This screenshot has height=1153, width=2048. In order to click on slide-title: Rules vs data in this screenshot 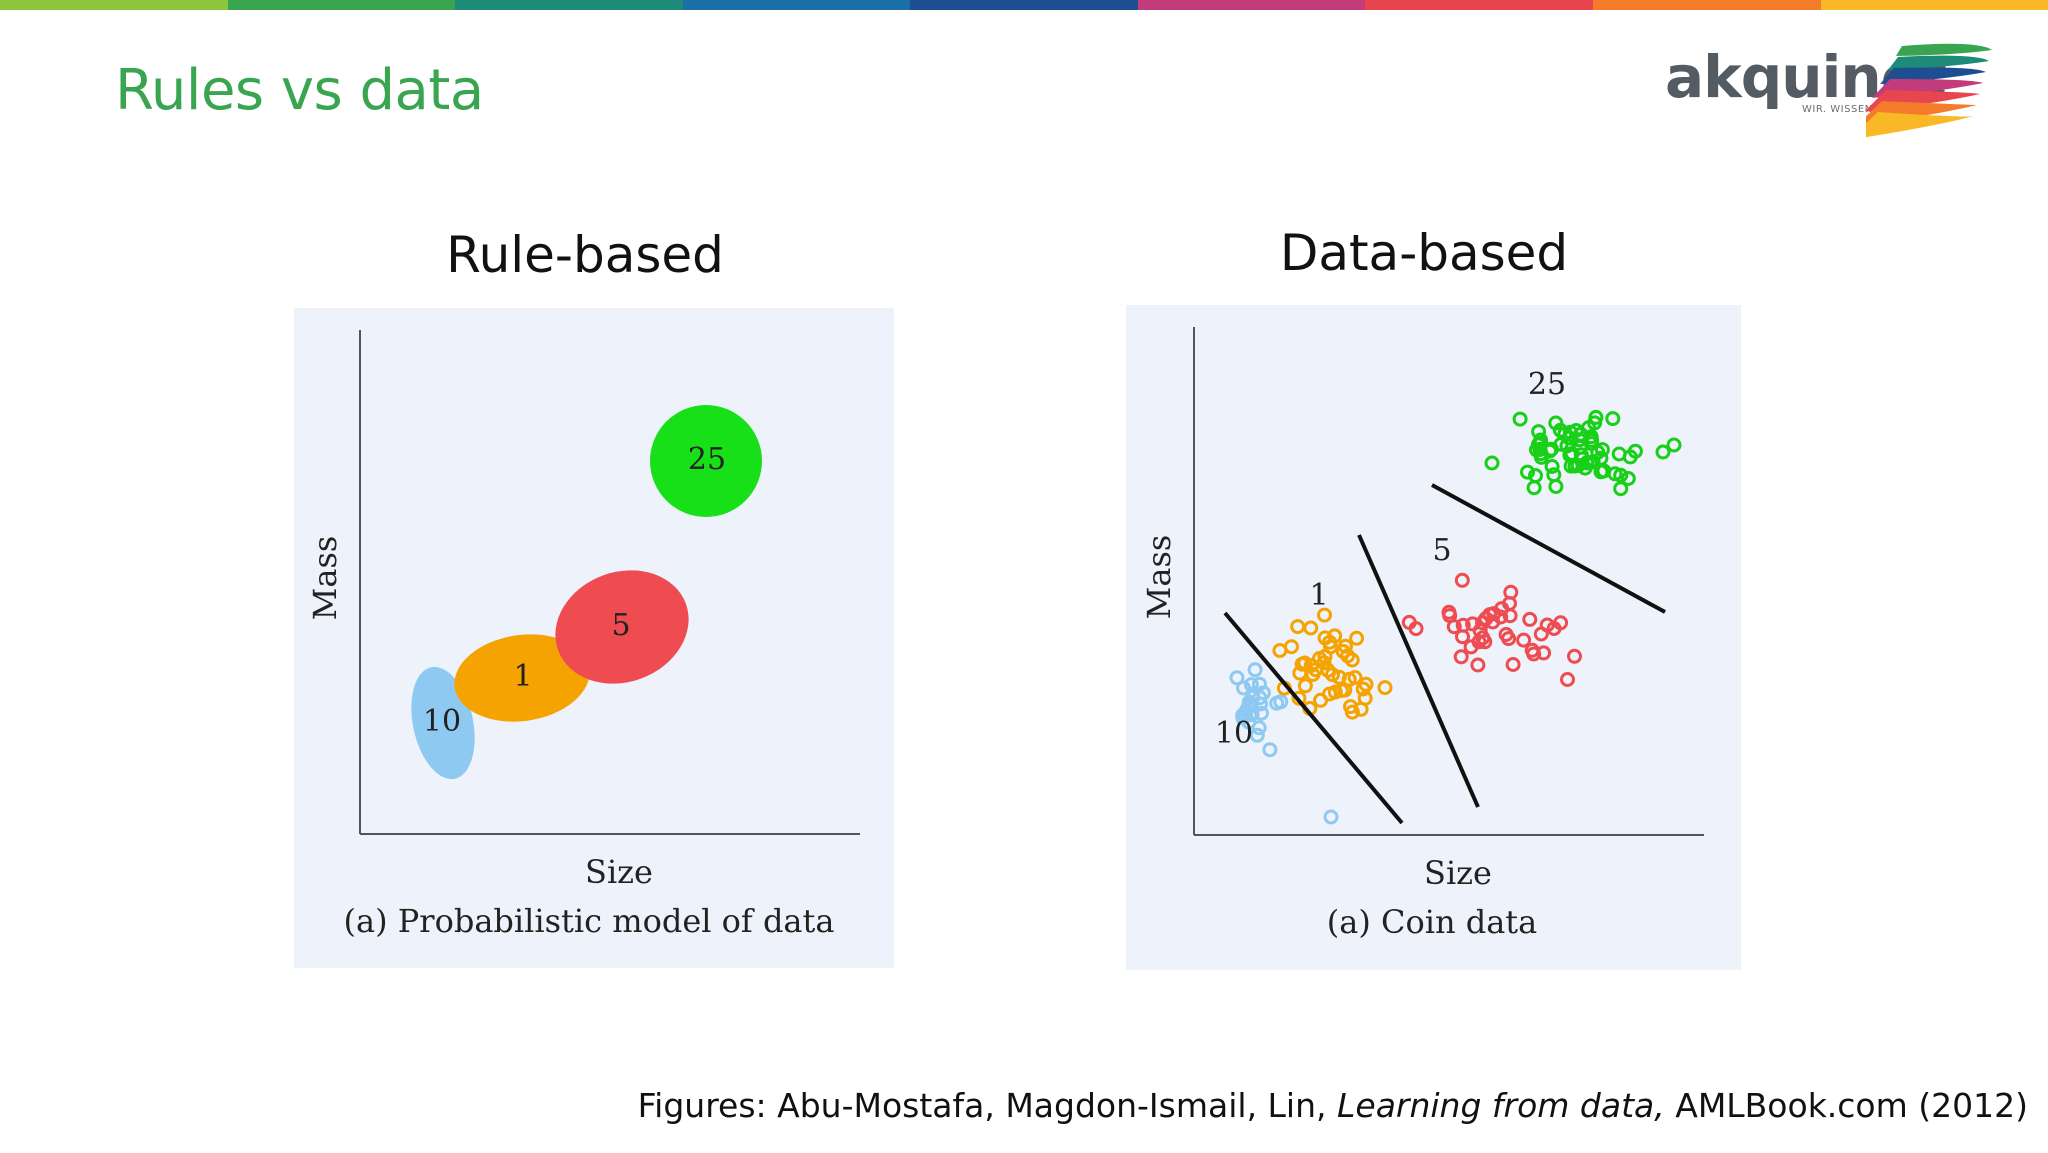, I will do `click(299, 90)`.